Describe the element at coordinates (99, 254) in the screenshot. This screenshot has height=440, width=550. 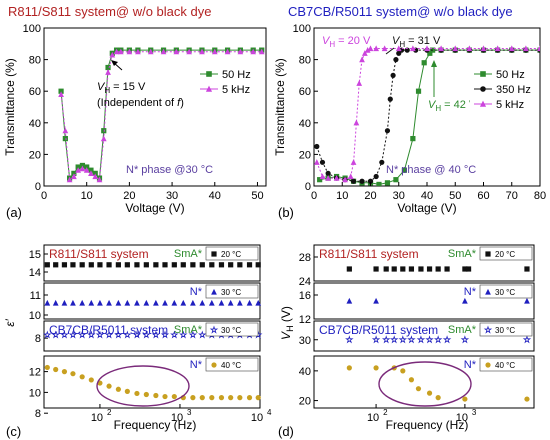
I see `system-label-r811: R811/S811 system` at that location.